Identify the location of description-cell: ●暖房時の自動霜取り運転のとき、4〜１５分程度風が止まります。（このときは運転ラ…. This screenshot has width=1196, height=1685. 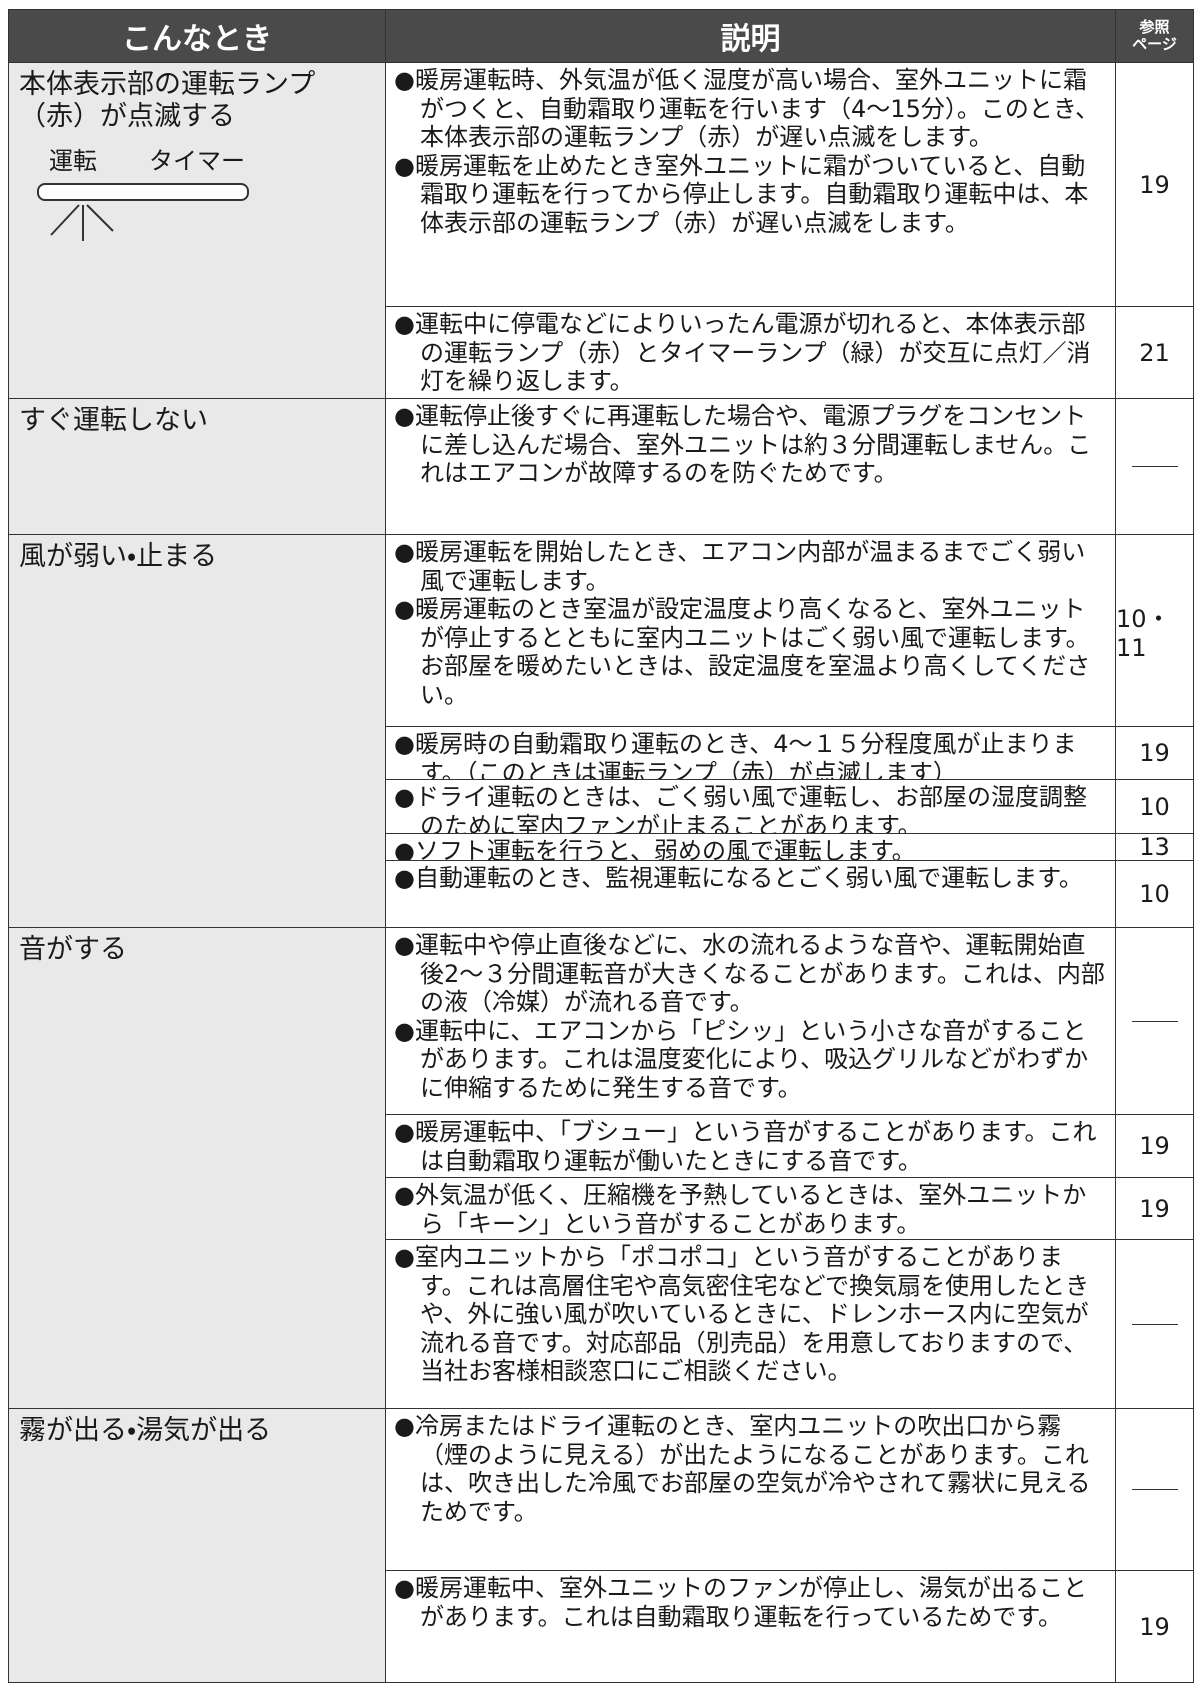
(750, 753).